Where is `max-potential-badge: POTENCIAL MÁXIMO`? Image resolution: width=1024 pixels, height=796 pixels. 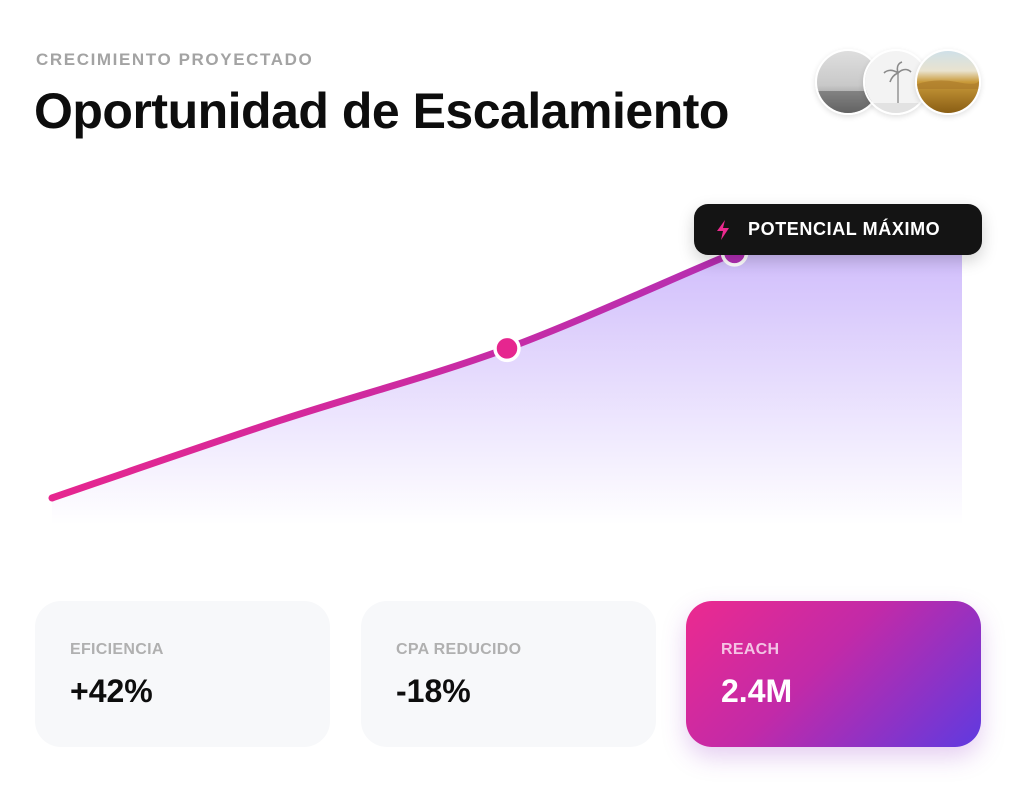
max-potential-badge: POTENCIAL MÁXIMO is located at coordinates (838, 229).